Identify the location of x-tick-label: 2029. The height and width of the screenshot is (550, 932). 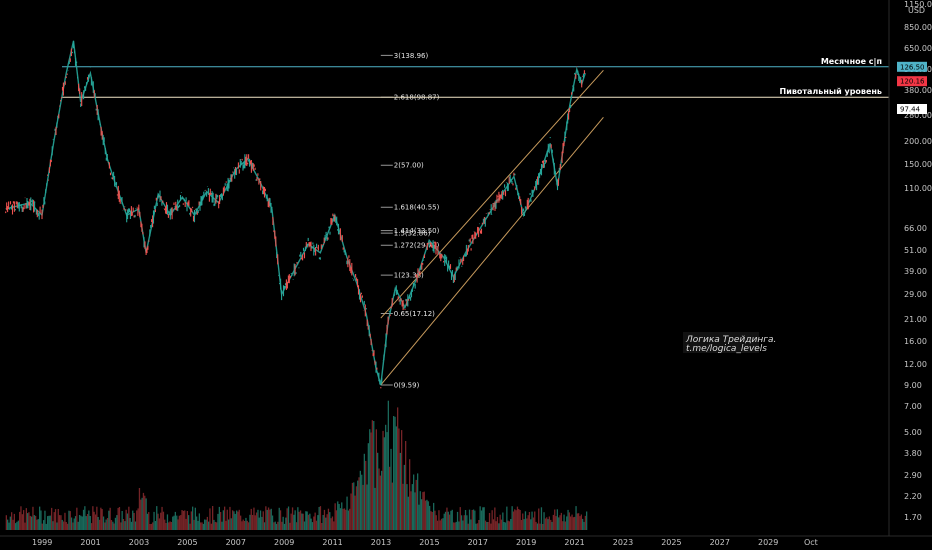
(768, 542).